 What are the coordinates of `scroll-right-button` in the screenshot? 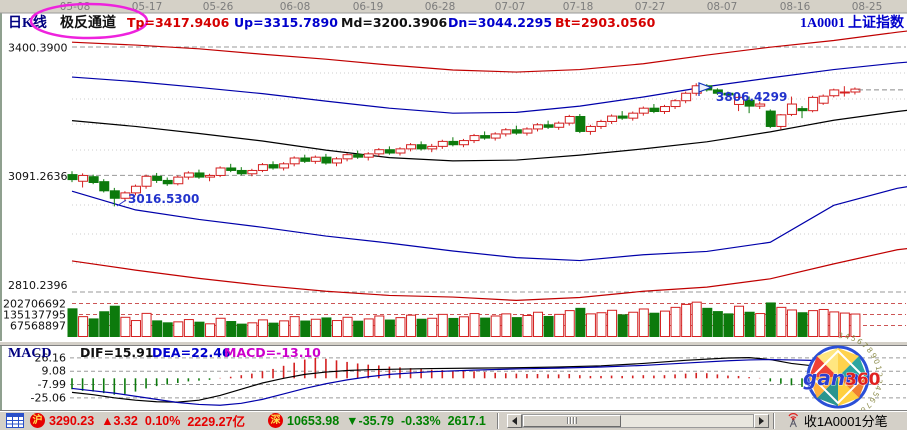 It's located at (761, 420).